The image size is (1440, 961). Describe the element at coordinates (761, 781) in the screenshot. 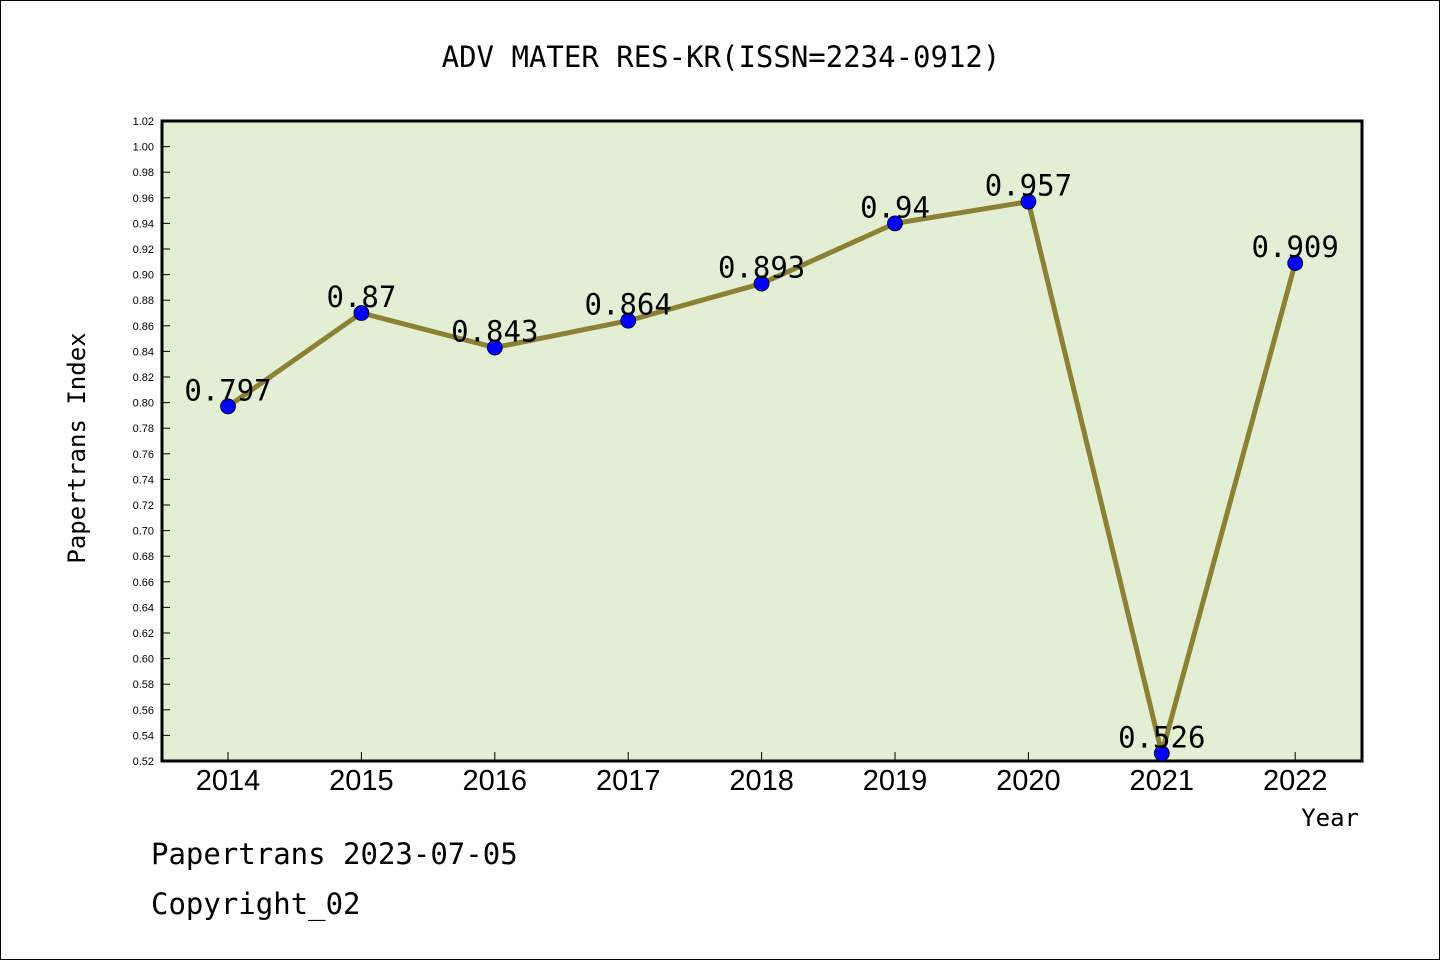

I see `x-tick-label: 2018` at that location.